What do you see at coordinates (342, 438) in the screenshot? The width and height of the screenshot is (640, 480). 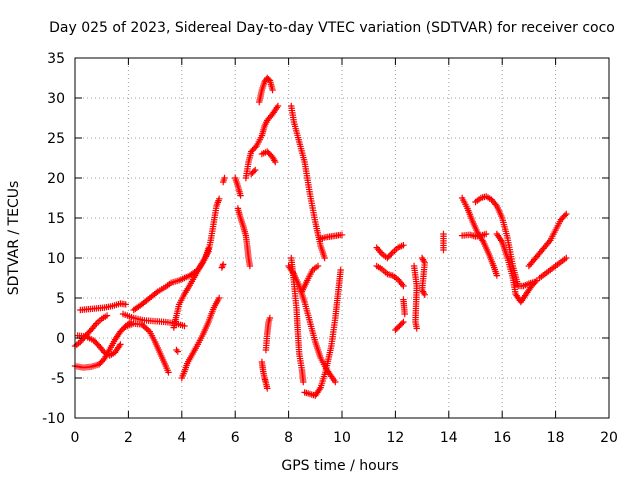 I see `x-tick-label: 10` at bounding box center [342, 438].